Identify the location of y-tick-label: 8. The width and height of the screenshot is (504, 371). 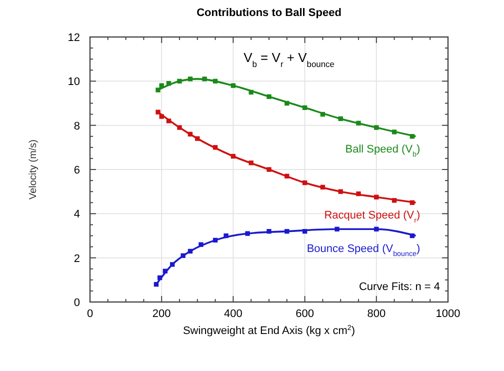
(77, 126).